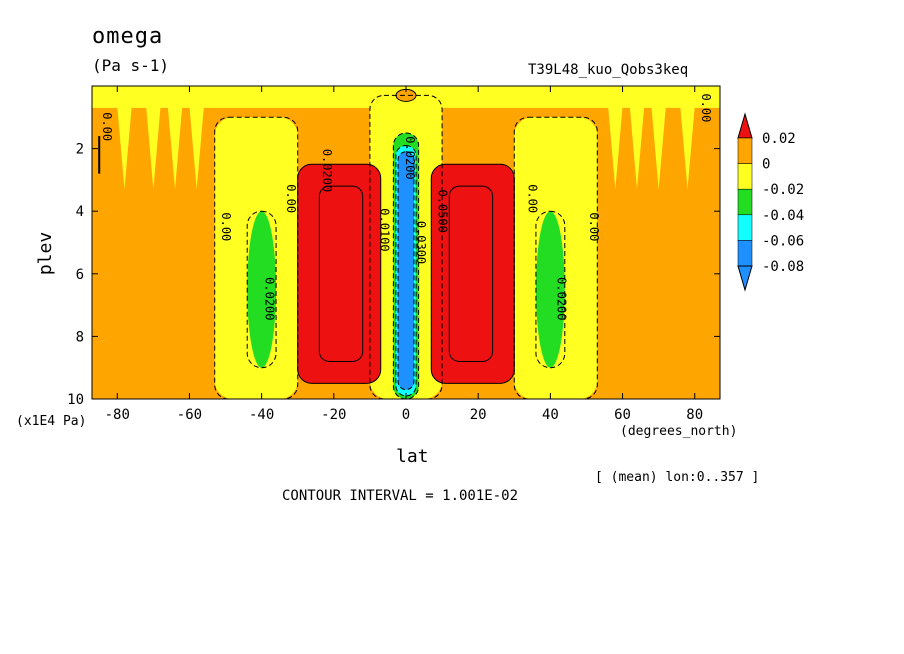 Image resolution: width=904 pixels, height=654 pixels. Describe the element at coordinates (779, 139) in the screenshot. I see `colorbar-label-0: 0.02` at that location.